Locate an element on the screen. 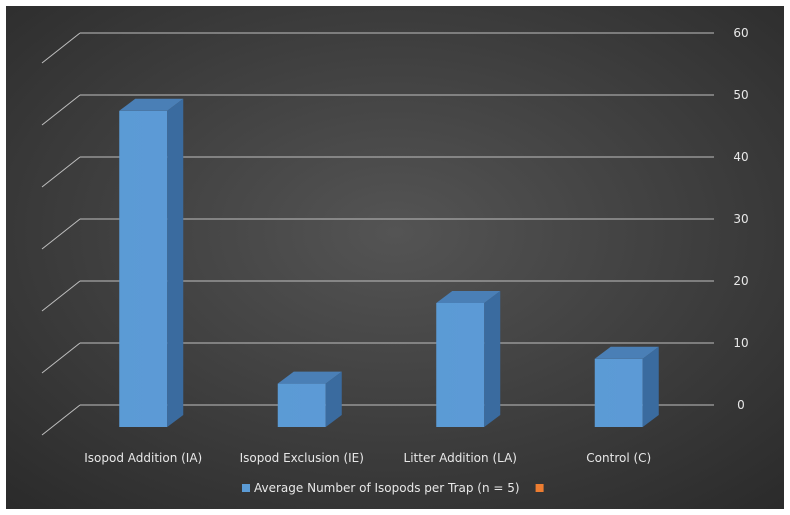 The width and height of the screenshot is (790, 515). y-tick-label: 10 is located at coordinates (740, 343).